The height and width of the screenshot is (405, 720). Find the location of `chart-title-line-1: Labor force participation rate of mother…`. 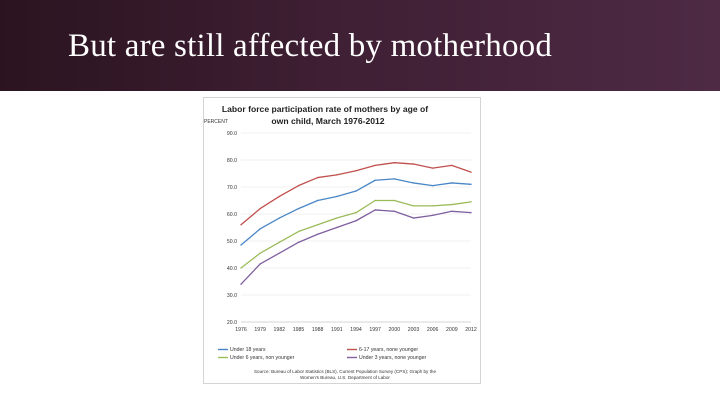

chart-title-line-1: Labor force participation rate of mother… is located at coordinates (325, 109).